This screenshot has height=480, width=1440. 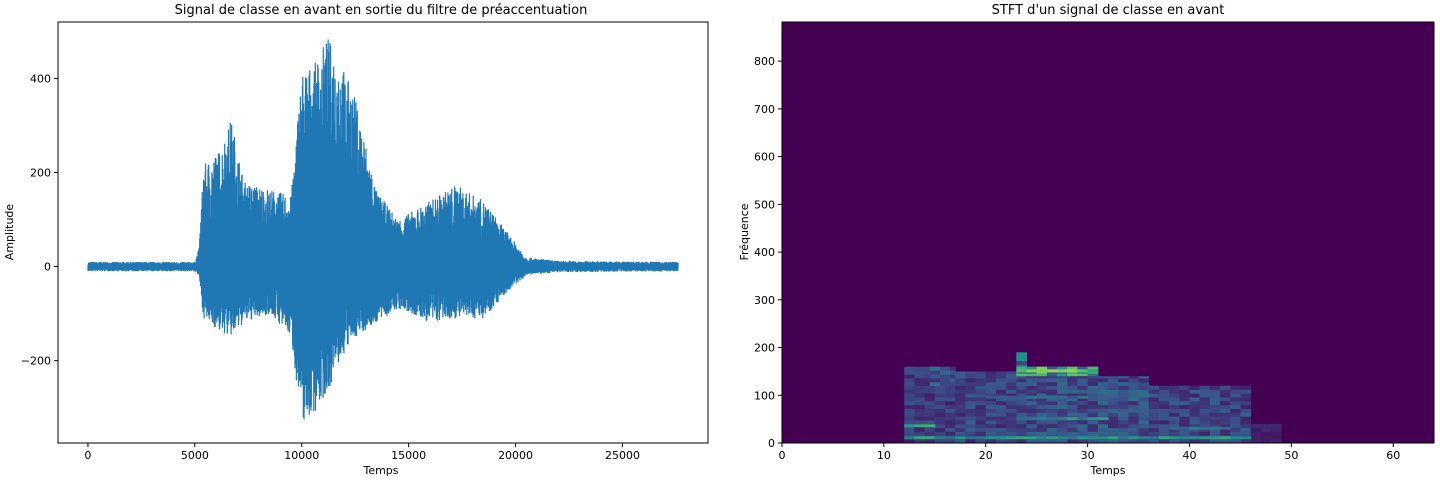 I want to click on x-tick-label: 50, so click(x=1291, y=455).